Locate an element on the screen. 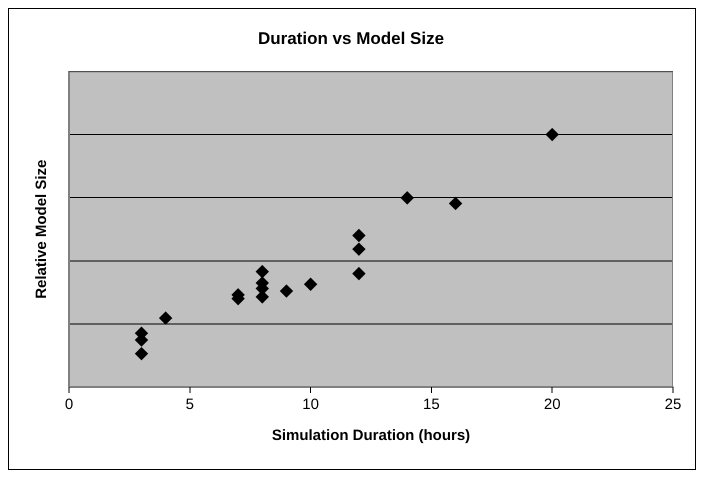  x-axis-title: Simulation Duration (hours) is located at coordinates (371, 435).